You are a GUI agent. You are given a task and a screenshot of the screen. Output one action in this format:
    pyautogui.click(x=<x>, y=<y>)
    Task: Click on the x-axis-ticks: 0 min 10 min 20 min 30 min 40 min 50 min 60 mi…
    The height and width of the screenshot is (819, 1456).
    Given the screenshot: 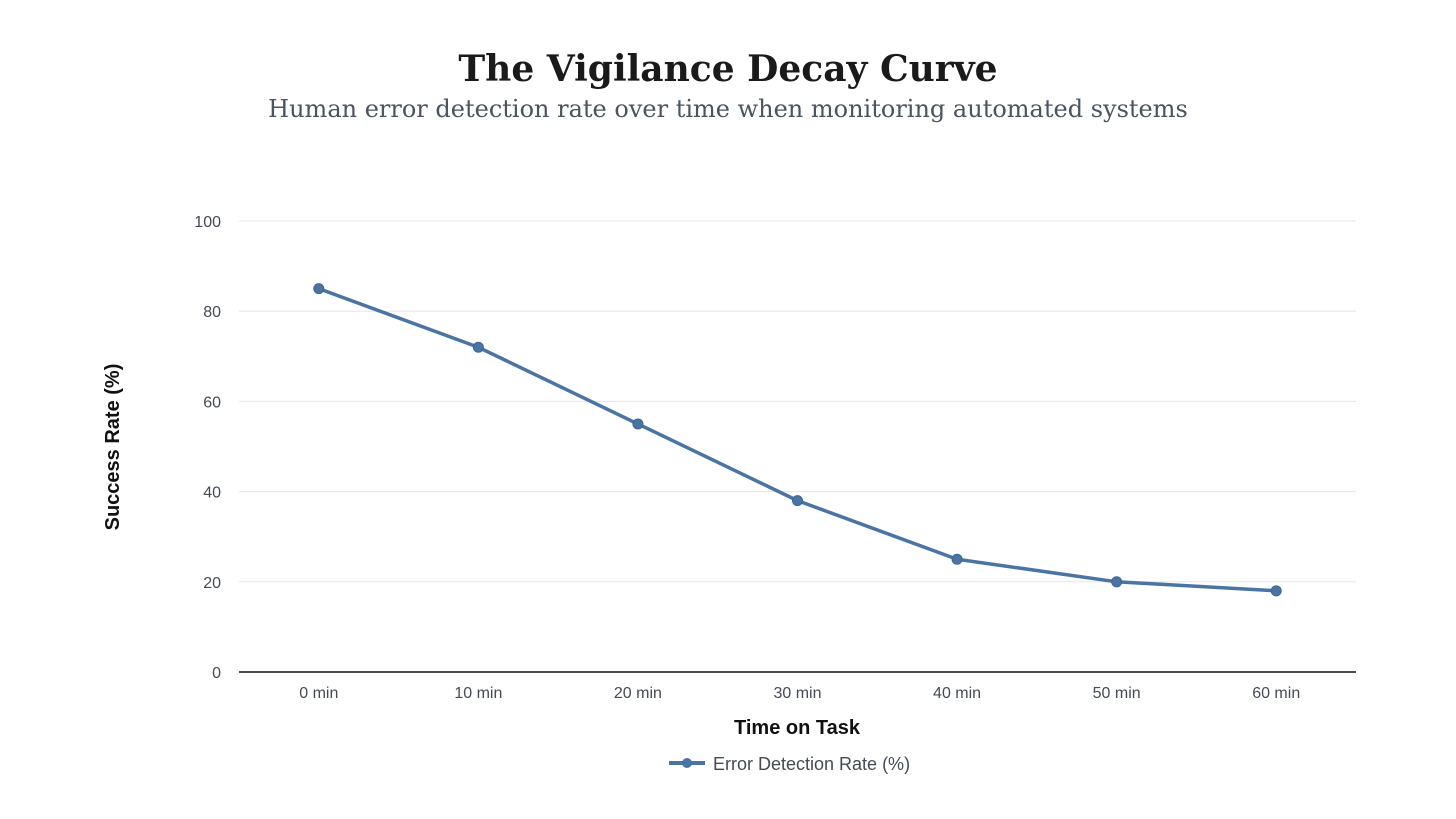 What is the action you would take?
    pyautogui.click(x=799, y=693)
    